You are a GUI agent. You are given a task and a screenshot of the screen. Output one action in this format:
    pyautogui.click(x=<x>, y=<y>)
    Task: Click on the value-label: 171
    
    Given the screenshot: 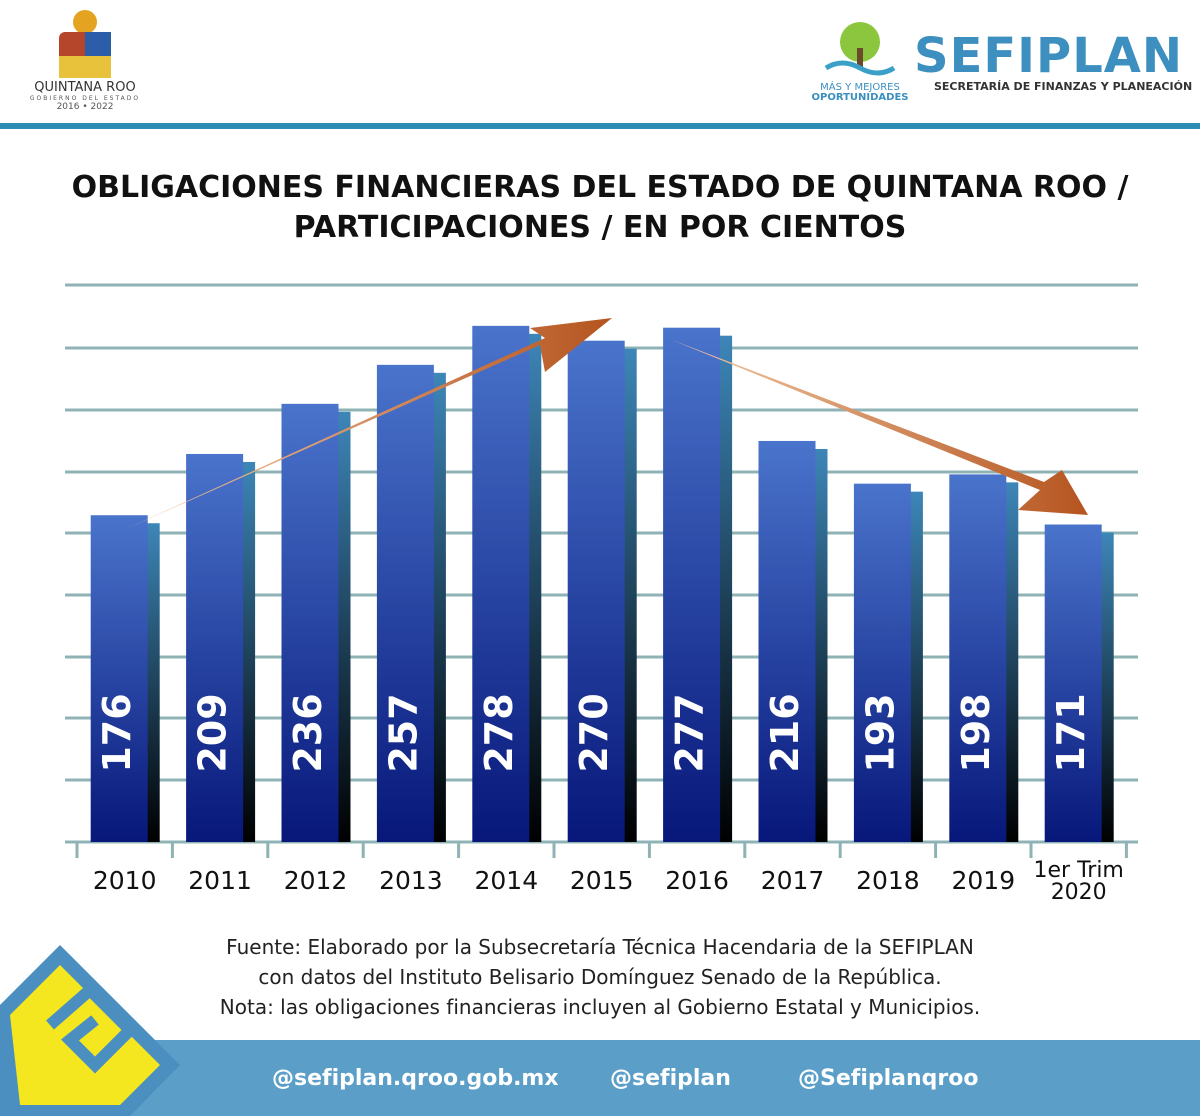 What is the action you would take?
    pyautogui.click(x=1071, y=732)
    